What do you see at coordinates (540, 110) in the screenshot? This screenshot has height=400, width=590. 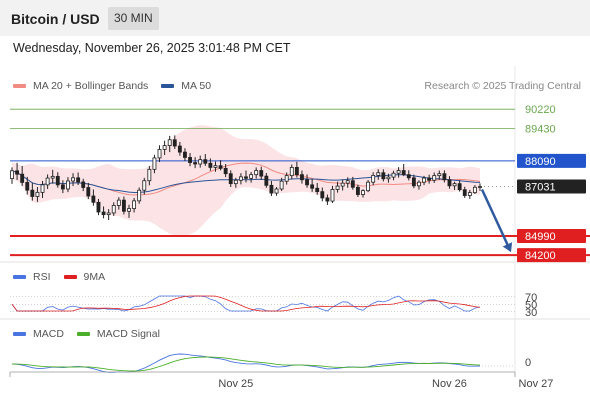 I see `price-level-label: 90220` at bounding box center [540, 110].